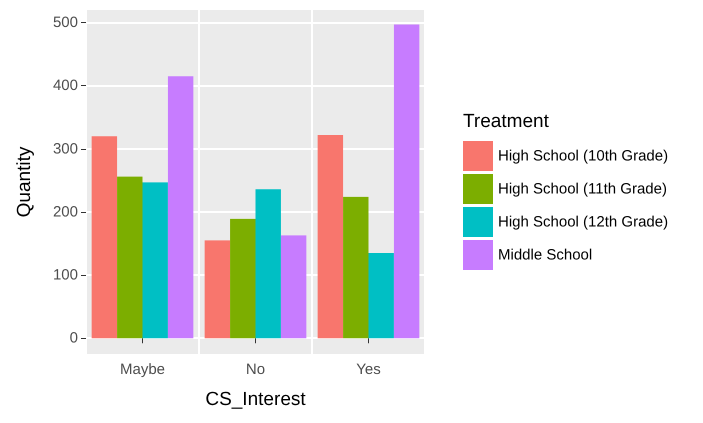 The image size is (703, 423). I want to click on y-tick-label: 200, so click(65, 211).